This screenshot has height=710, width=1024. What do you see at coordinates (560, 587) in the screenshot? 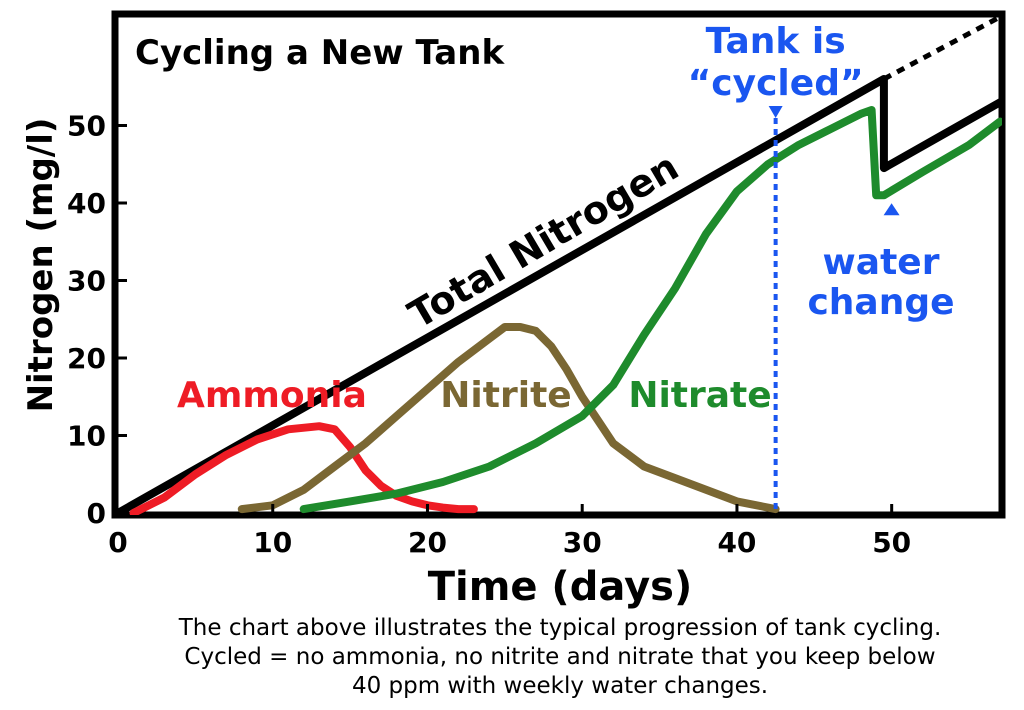
I see `x-axis-label: Time (days)` at bounding box center [560, 587].